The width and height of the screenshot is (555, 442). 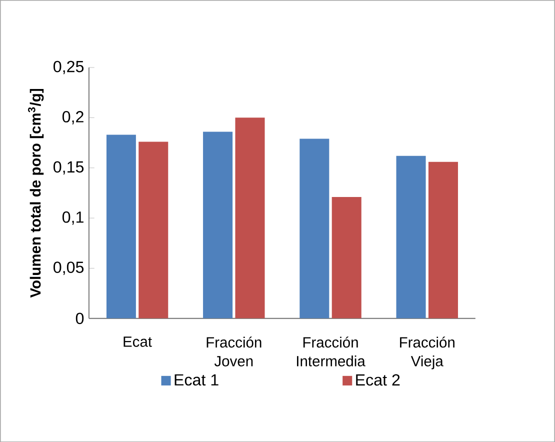 What do you see at coordinates (138, 341) in the screenshot?
I see `x-tick-label: Ecat` at bounding box center [138, 341].